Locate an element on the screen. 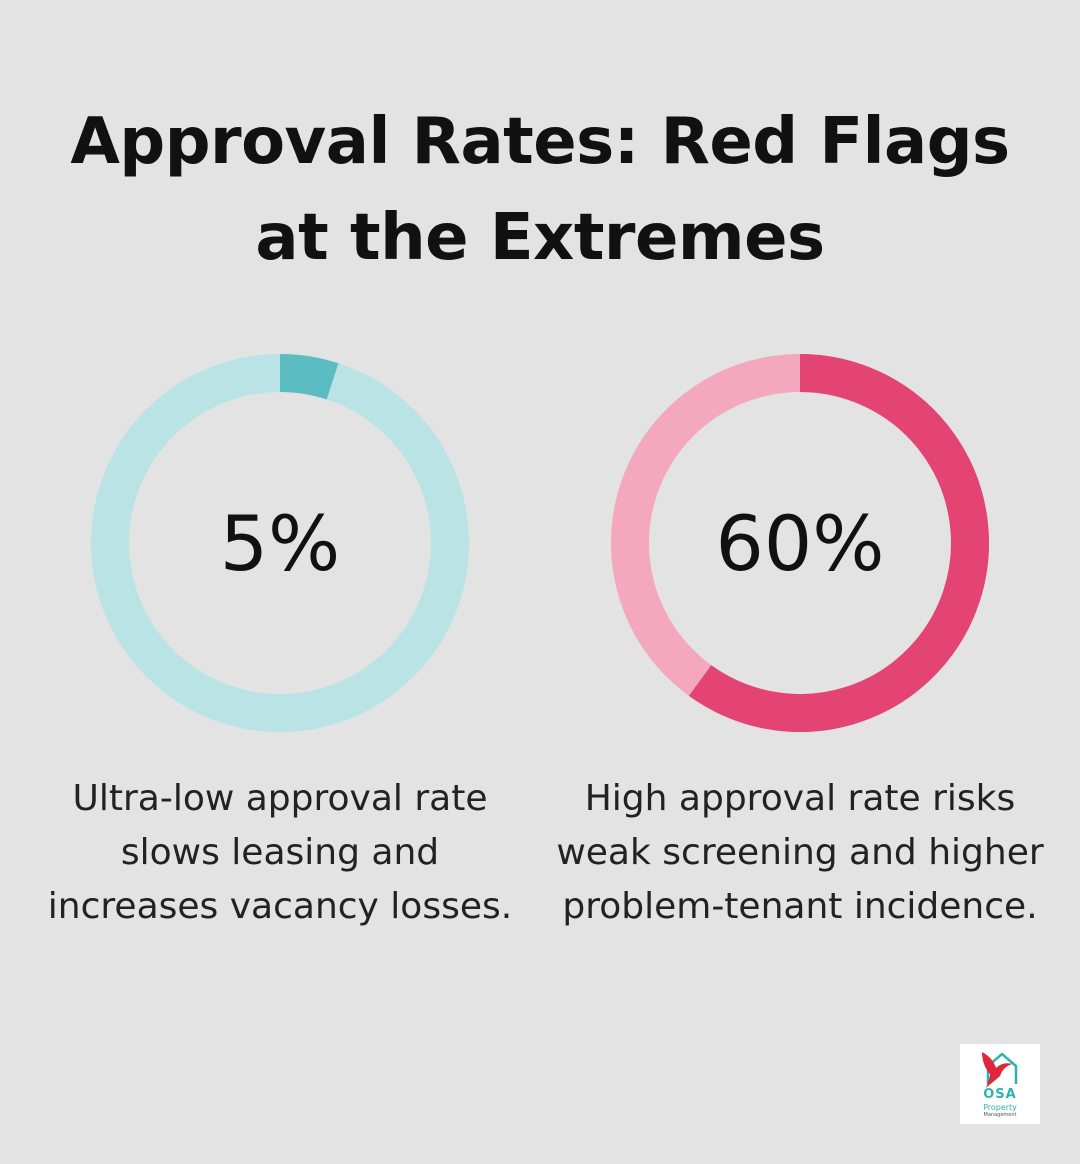  donut-arc-high is located at coordinates (838, 543).